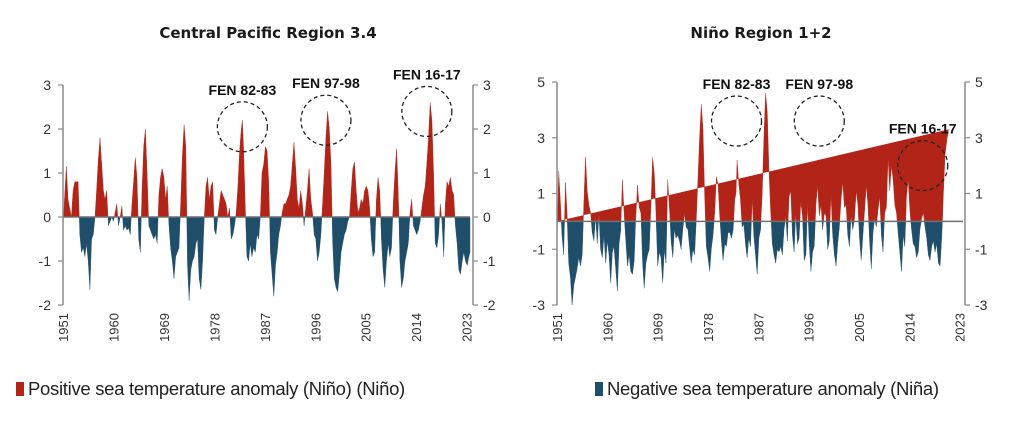  Describe the element at coordinates (753, 157) in the screenshot. I see `positive-anomaly-area` at that location.